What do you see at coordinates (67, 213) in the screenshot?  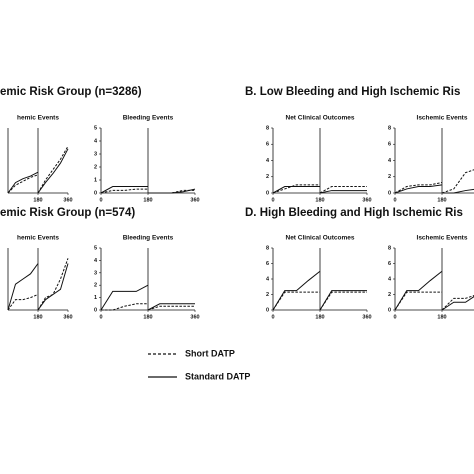 I see `panel-title: emic Risk Group (n=574)` at bounding box center [67, 213].